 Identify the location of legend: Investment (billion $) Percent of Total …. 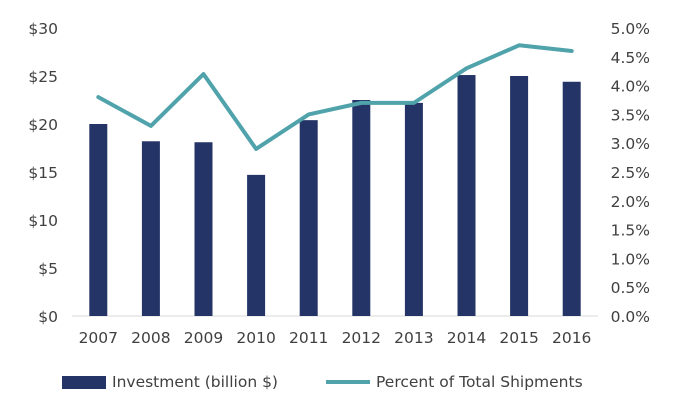
(338, 382).